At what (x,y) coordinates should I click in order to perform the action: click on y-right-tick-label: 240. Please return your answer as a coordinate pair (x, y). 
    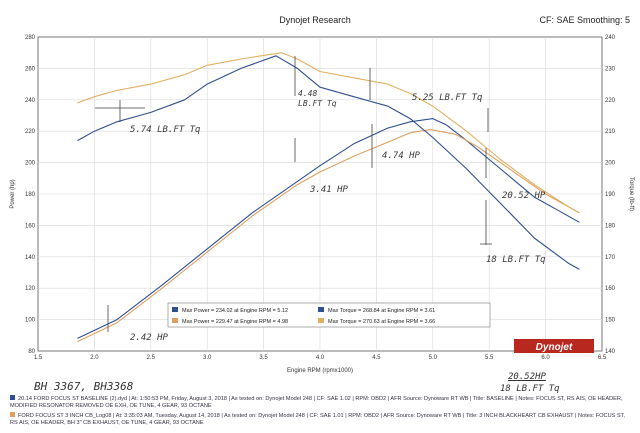
    Looking at the image, I should click on (610, 38).